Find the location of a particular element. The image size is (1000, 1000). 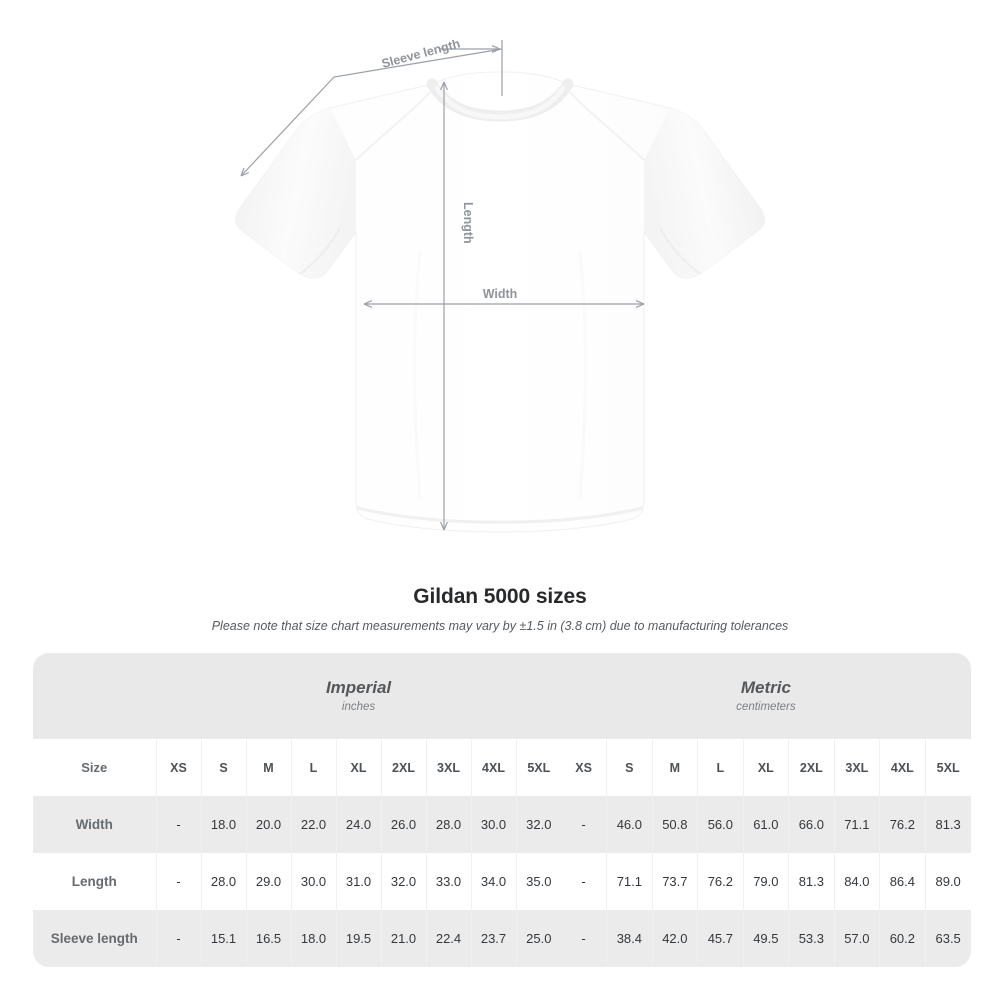

unit-band-row: Imperial inches Metric centimeters is located at coordinates (502, 696).